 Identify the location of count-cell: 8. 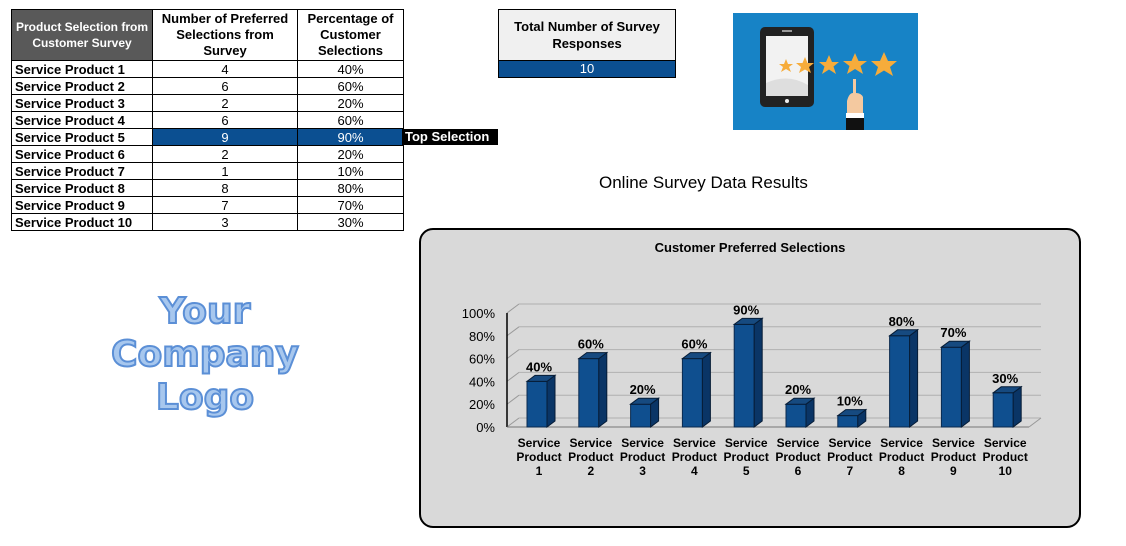
(225, 188).